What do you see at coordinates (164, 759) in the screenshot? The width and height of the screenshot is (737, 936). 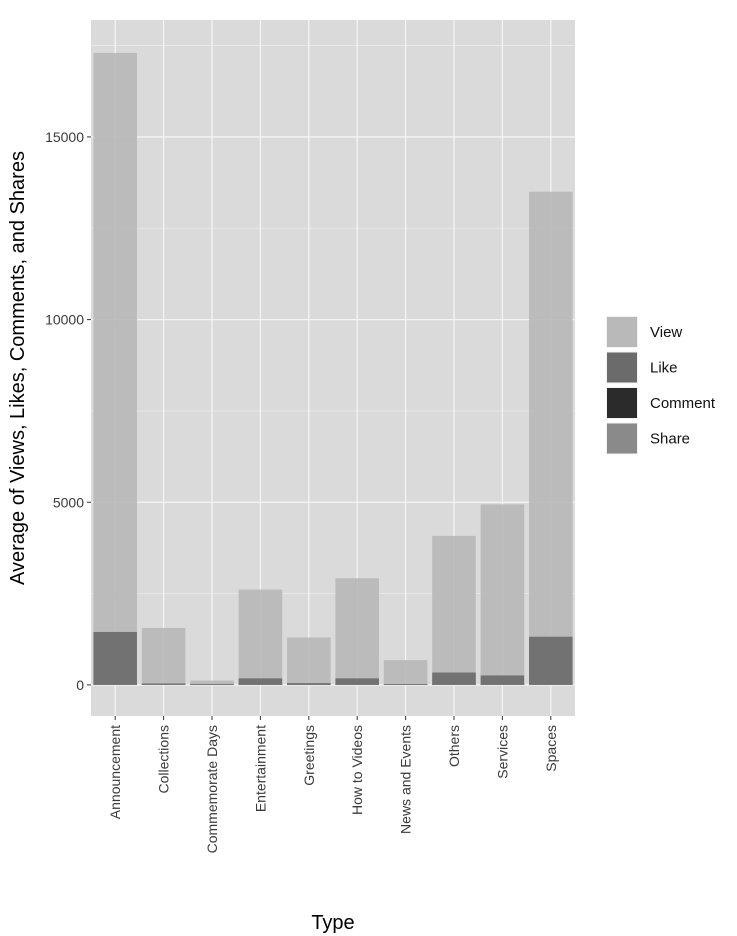 I see `x-tick-label: Collections` at bounding box center [164, 759].